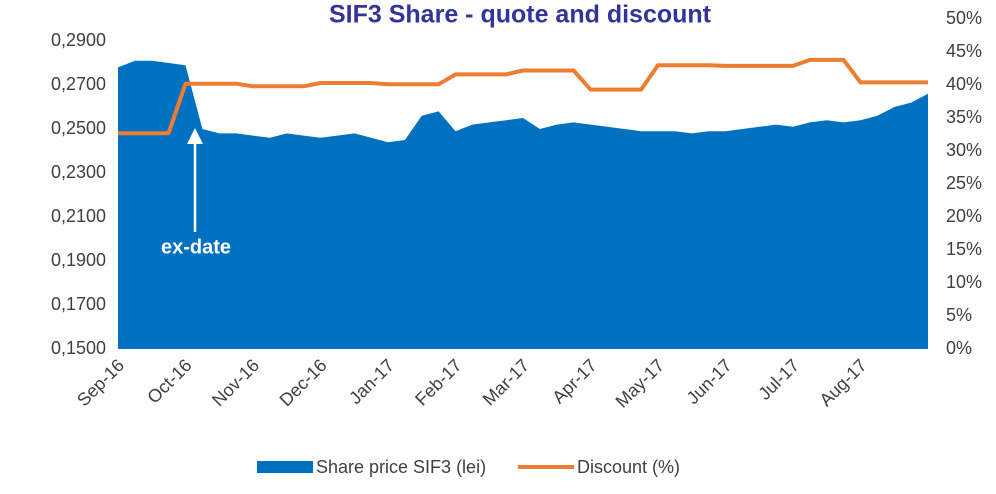  What do you see at coordinates (506, 382) in the screenshot?
I see `x-tick-label: Mar-17` at bounding box center [506, 382].